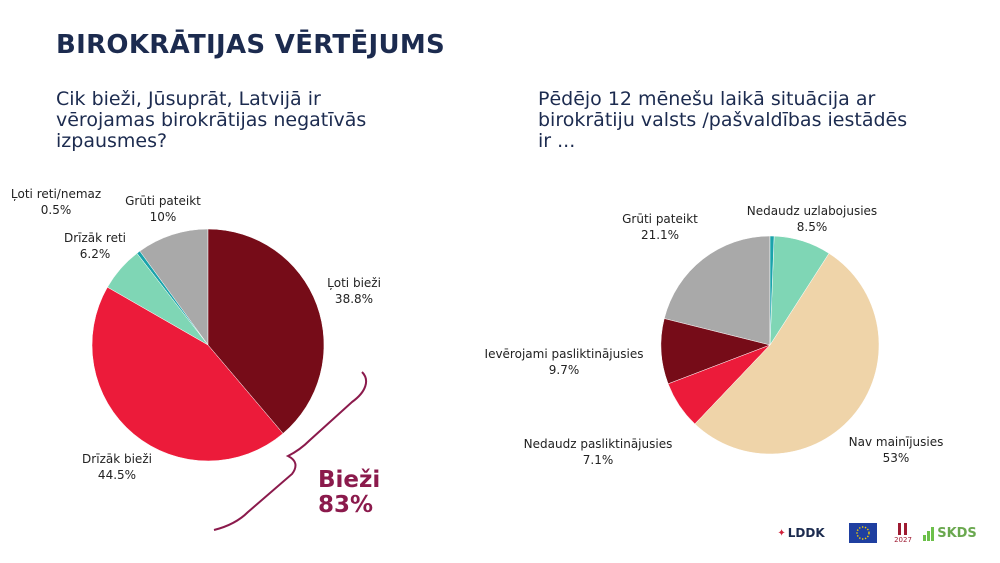 The width and height of the screenshot is (1000, 563). I want to click on slice-label: Nedaudz pasliktinājusies, so click(598, 444).